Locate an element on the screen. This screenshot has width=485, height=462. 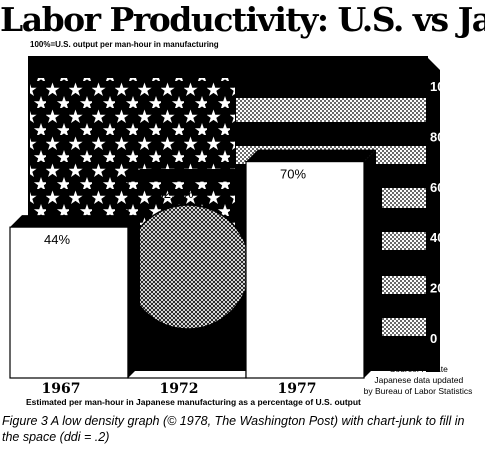
bar-1977 is located at coordinates (305, 270).